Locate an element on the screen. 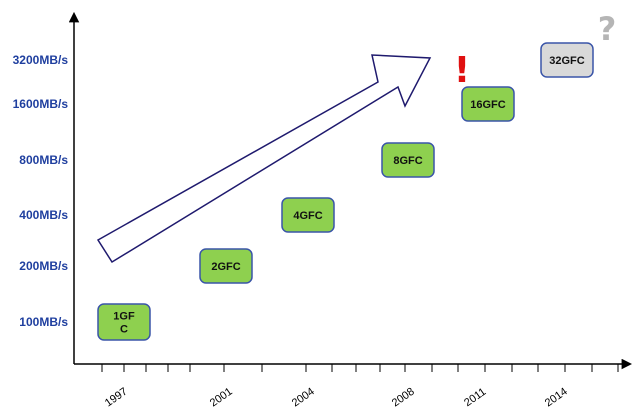  data-point-box: 4GFC is located at coordinates (308, 215).